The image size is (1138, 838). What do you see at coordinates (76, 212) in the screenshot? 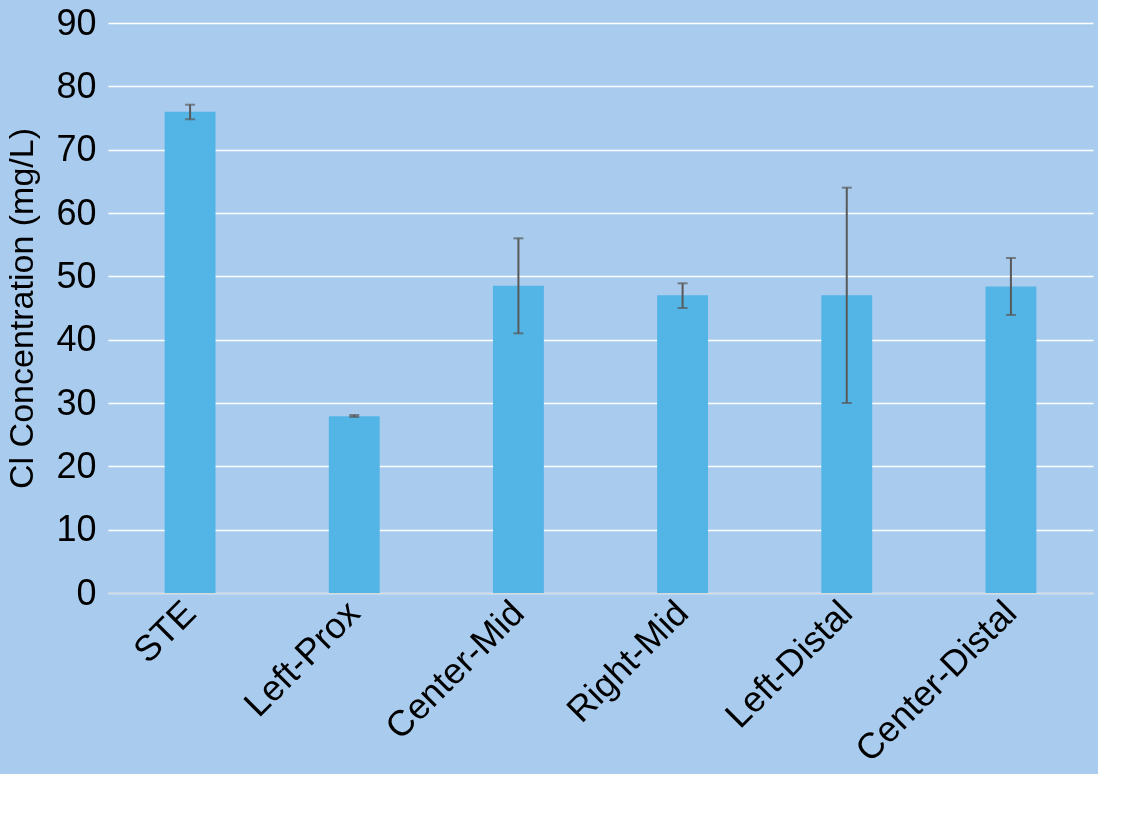
I see `y-tick-label: 60` at bounding box center [76, 212].